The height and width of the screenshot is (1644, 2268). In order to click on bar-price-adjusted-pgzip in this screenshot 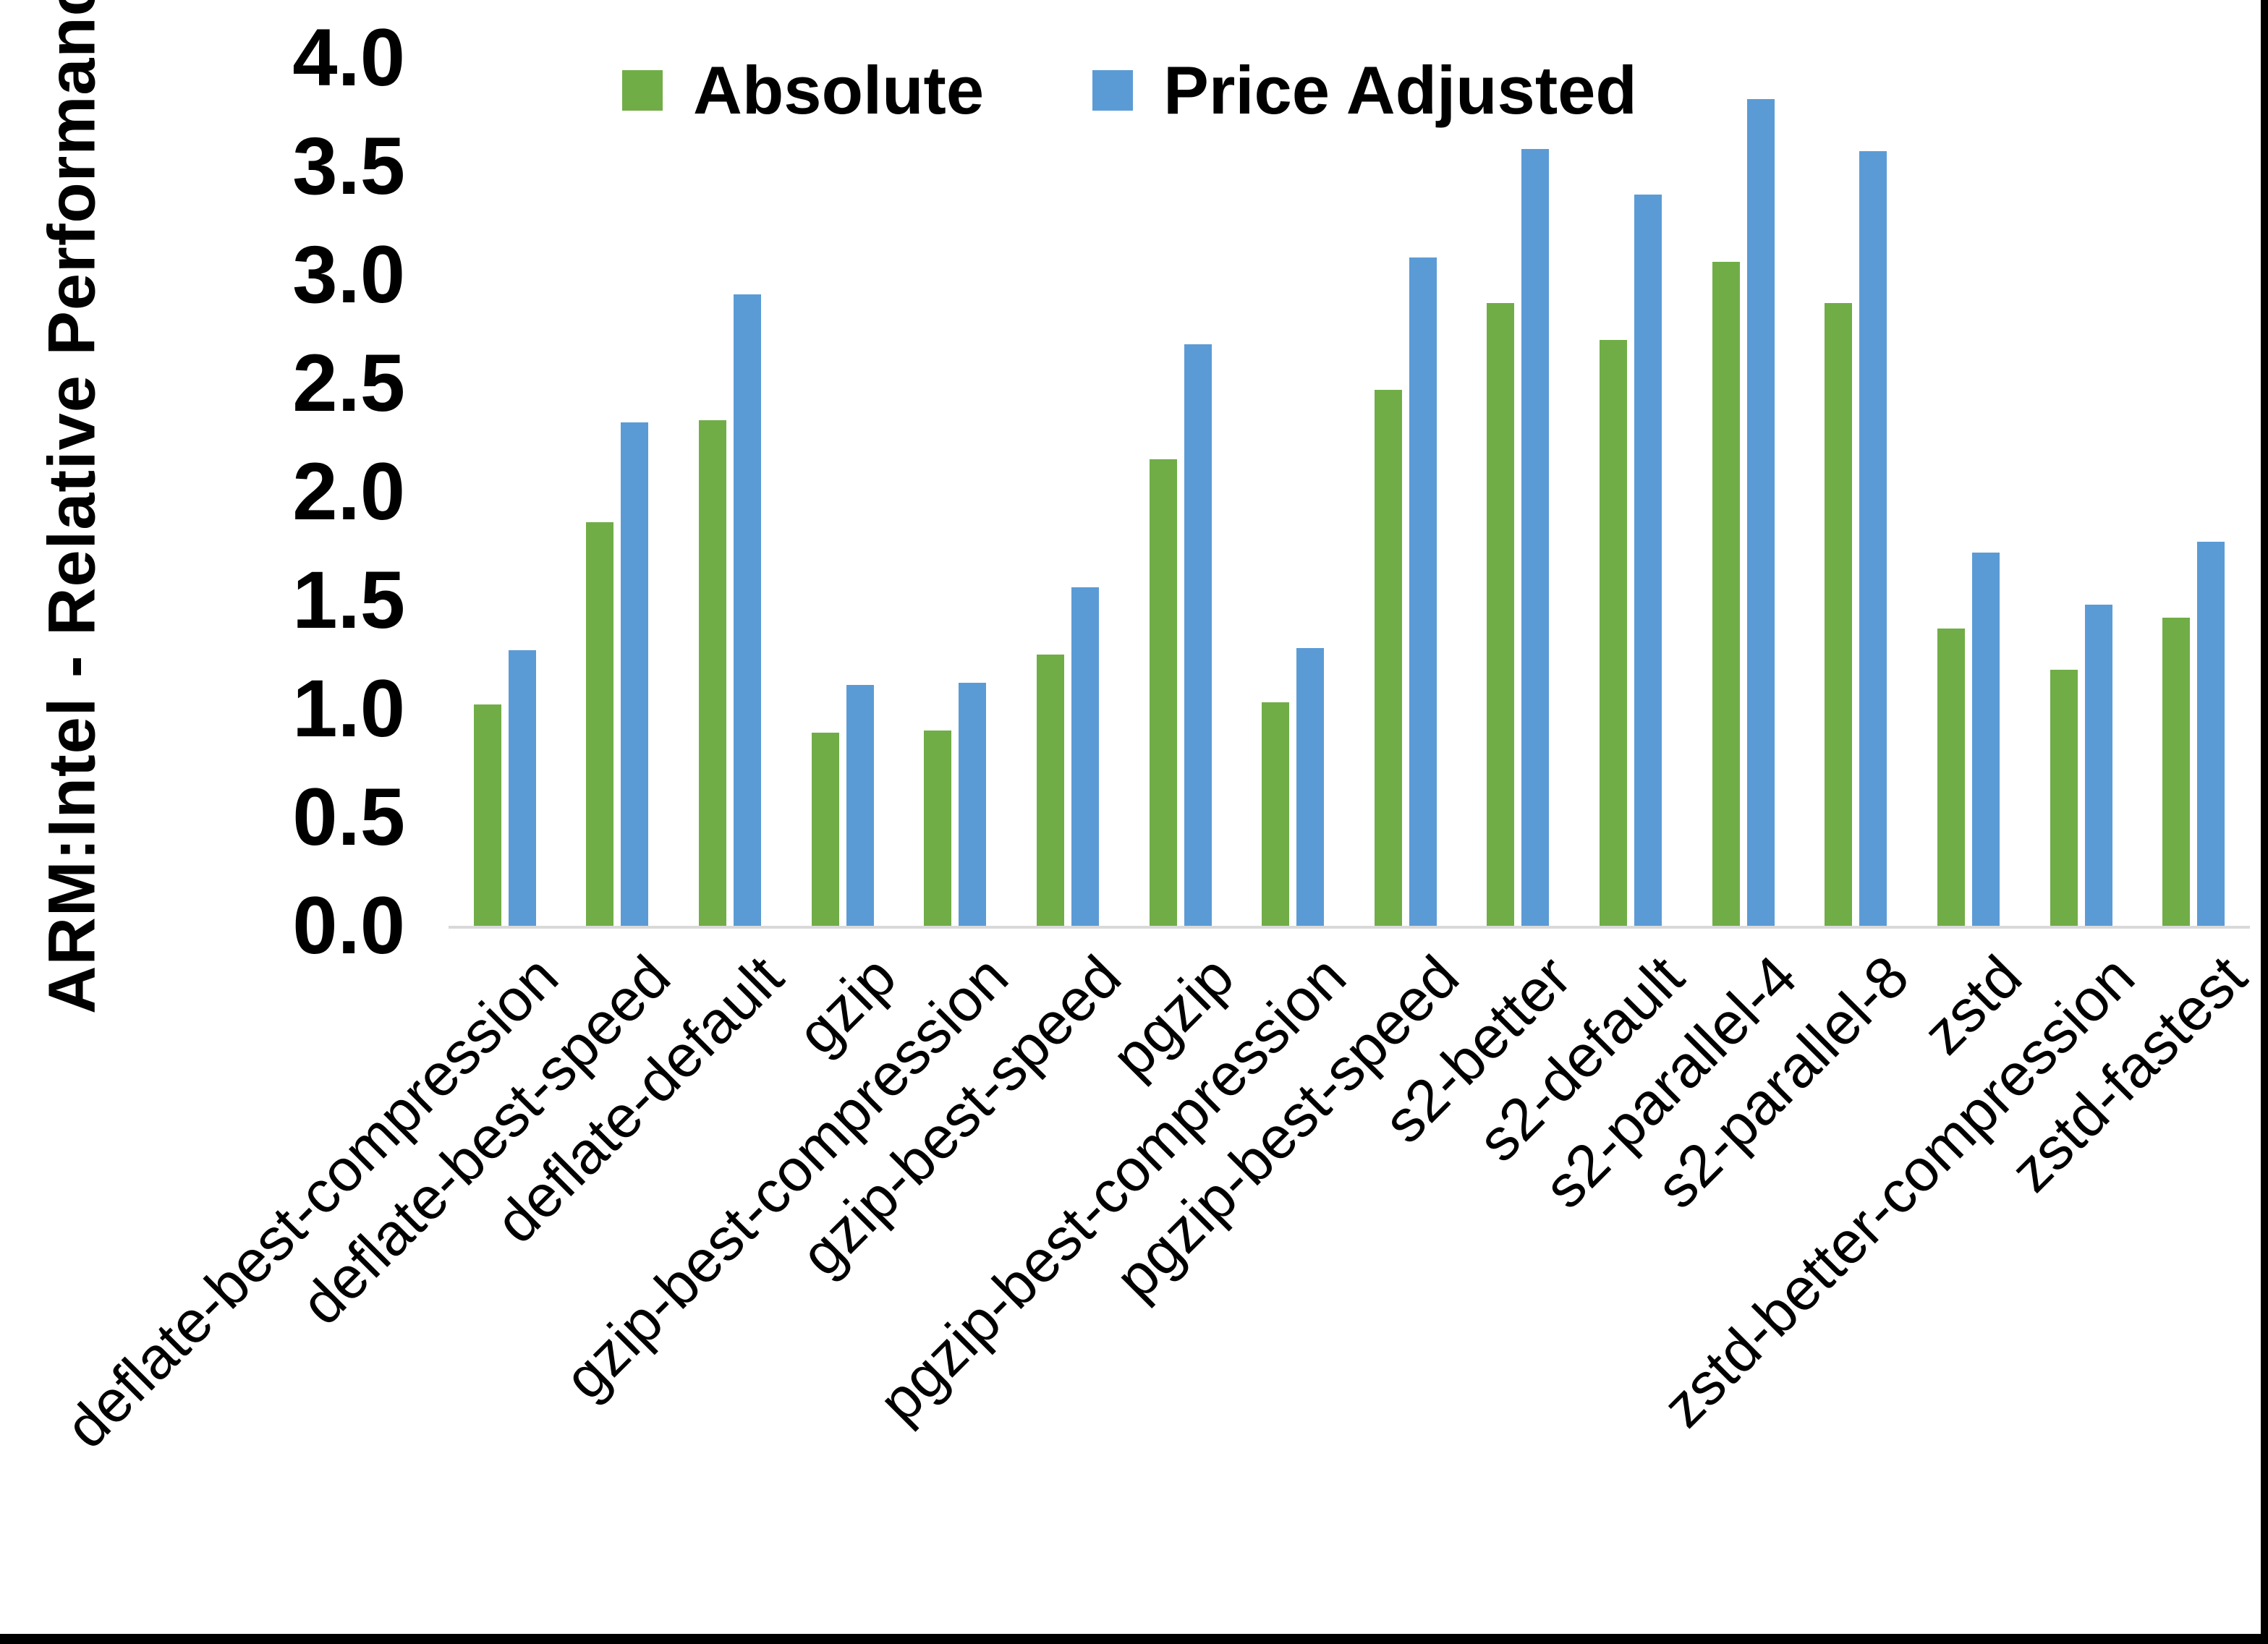, I will do `click(1198, 635)`.